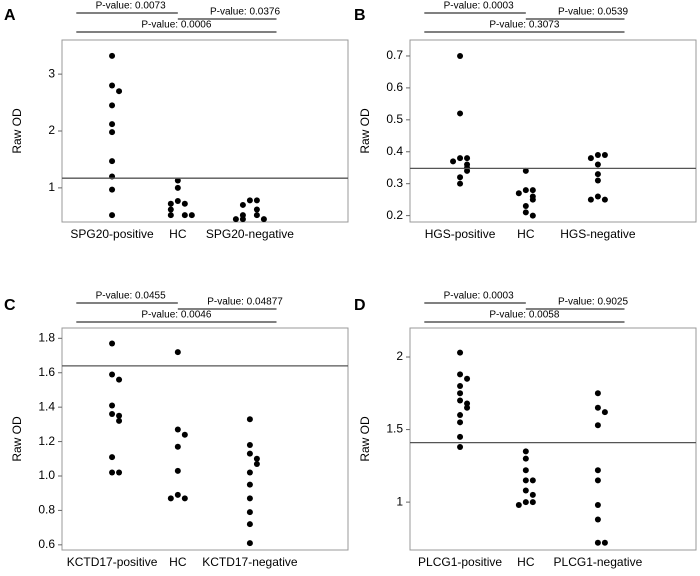  Describe the element at coordinates (593, 12) in the screenshot. I see `p-value-label: P-value: 0.0539` at that location.